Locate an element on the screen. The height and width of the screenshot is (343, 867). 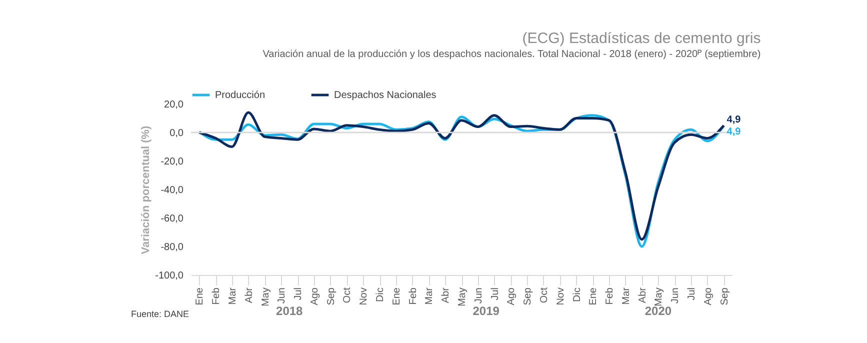
y-tick-label: -60,0 is located at coordinates (172, 219).